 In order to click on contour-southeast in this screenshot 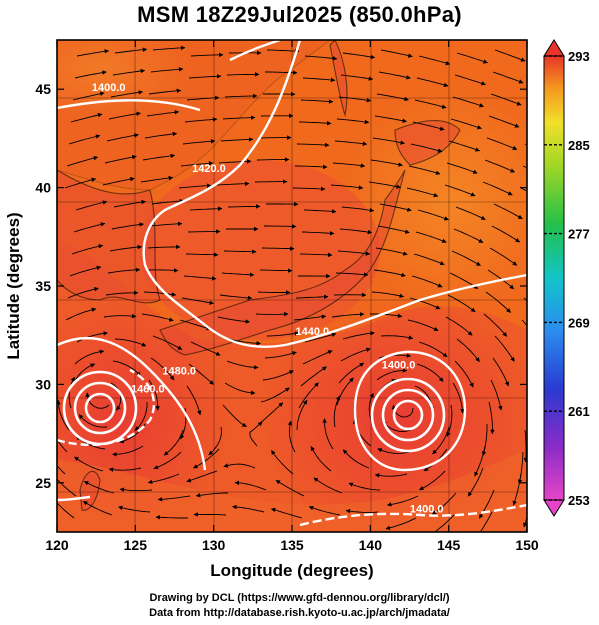, I will do `click(413, 515)`.